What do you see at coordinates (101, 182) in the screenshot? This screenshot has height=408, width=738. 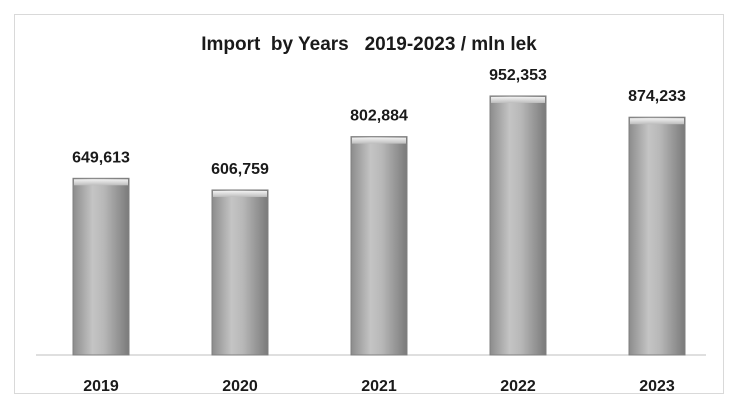 I see `bar-cap-2019` at bounding box center [101, 182].